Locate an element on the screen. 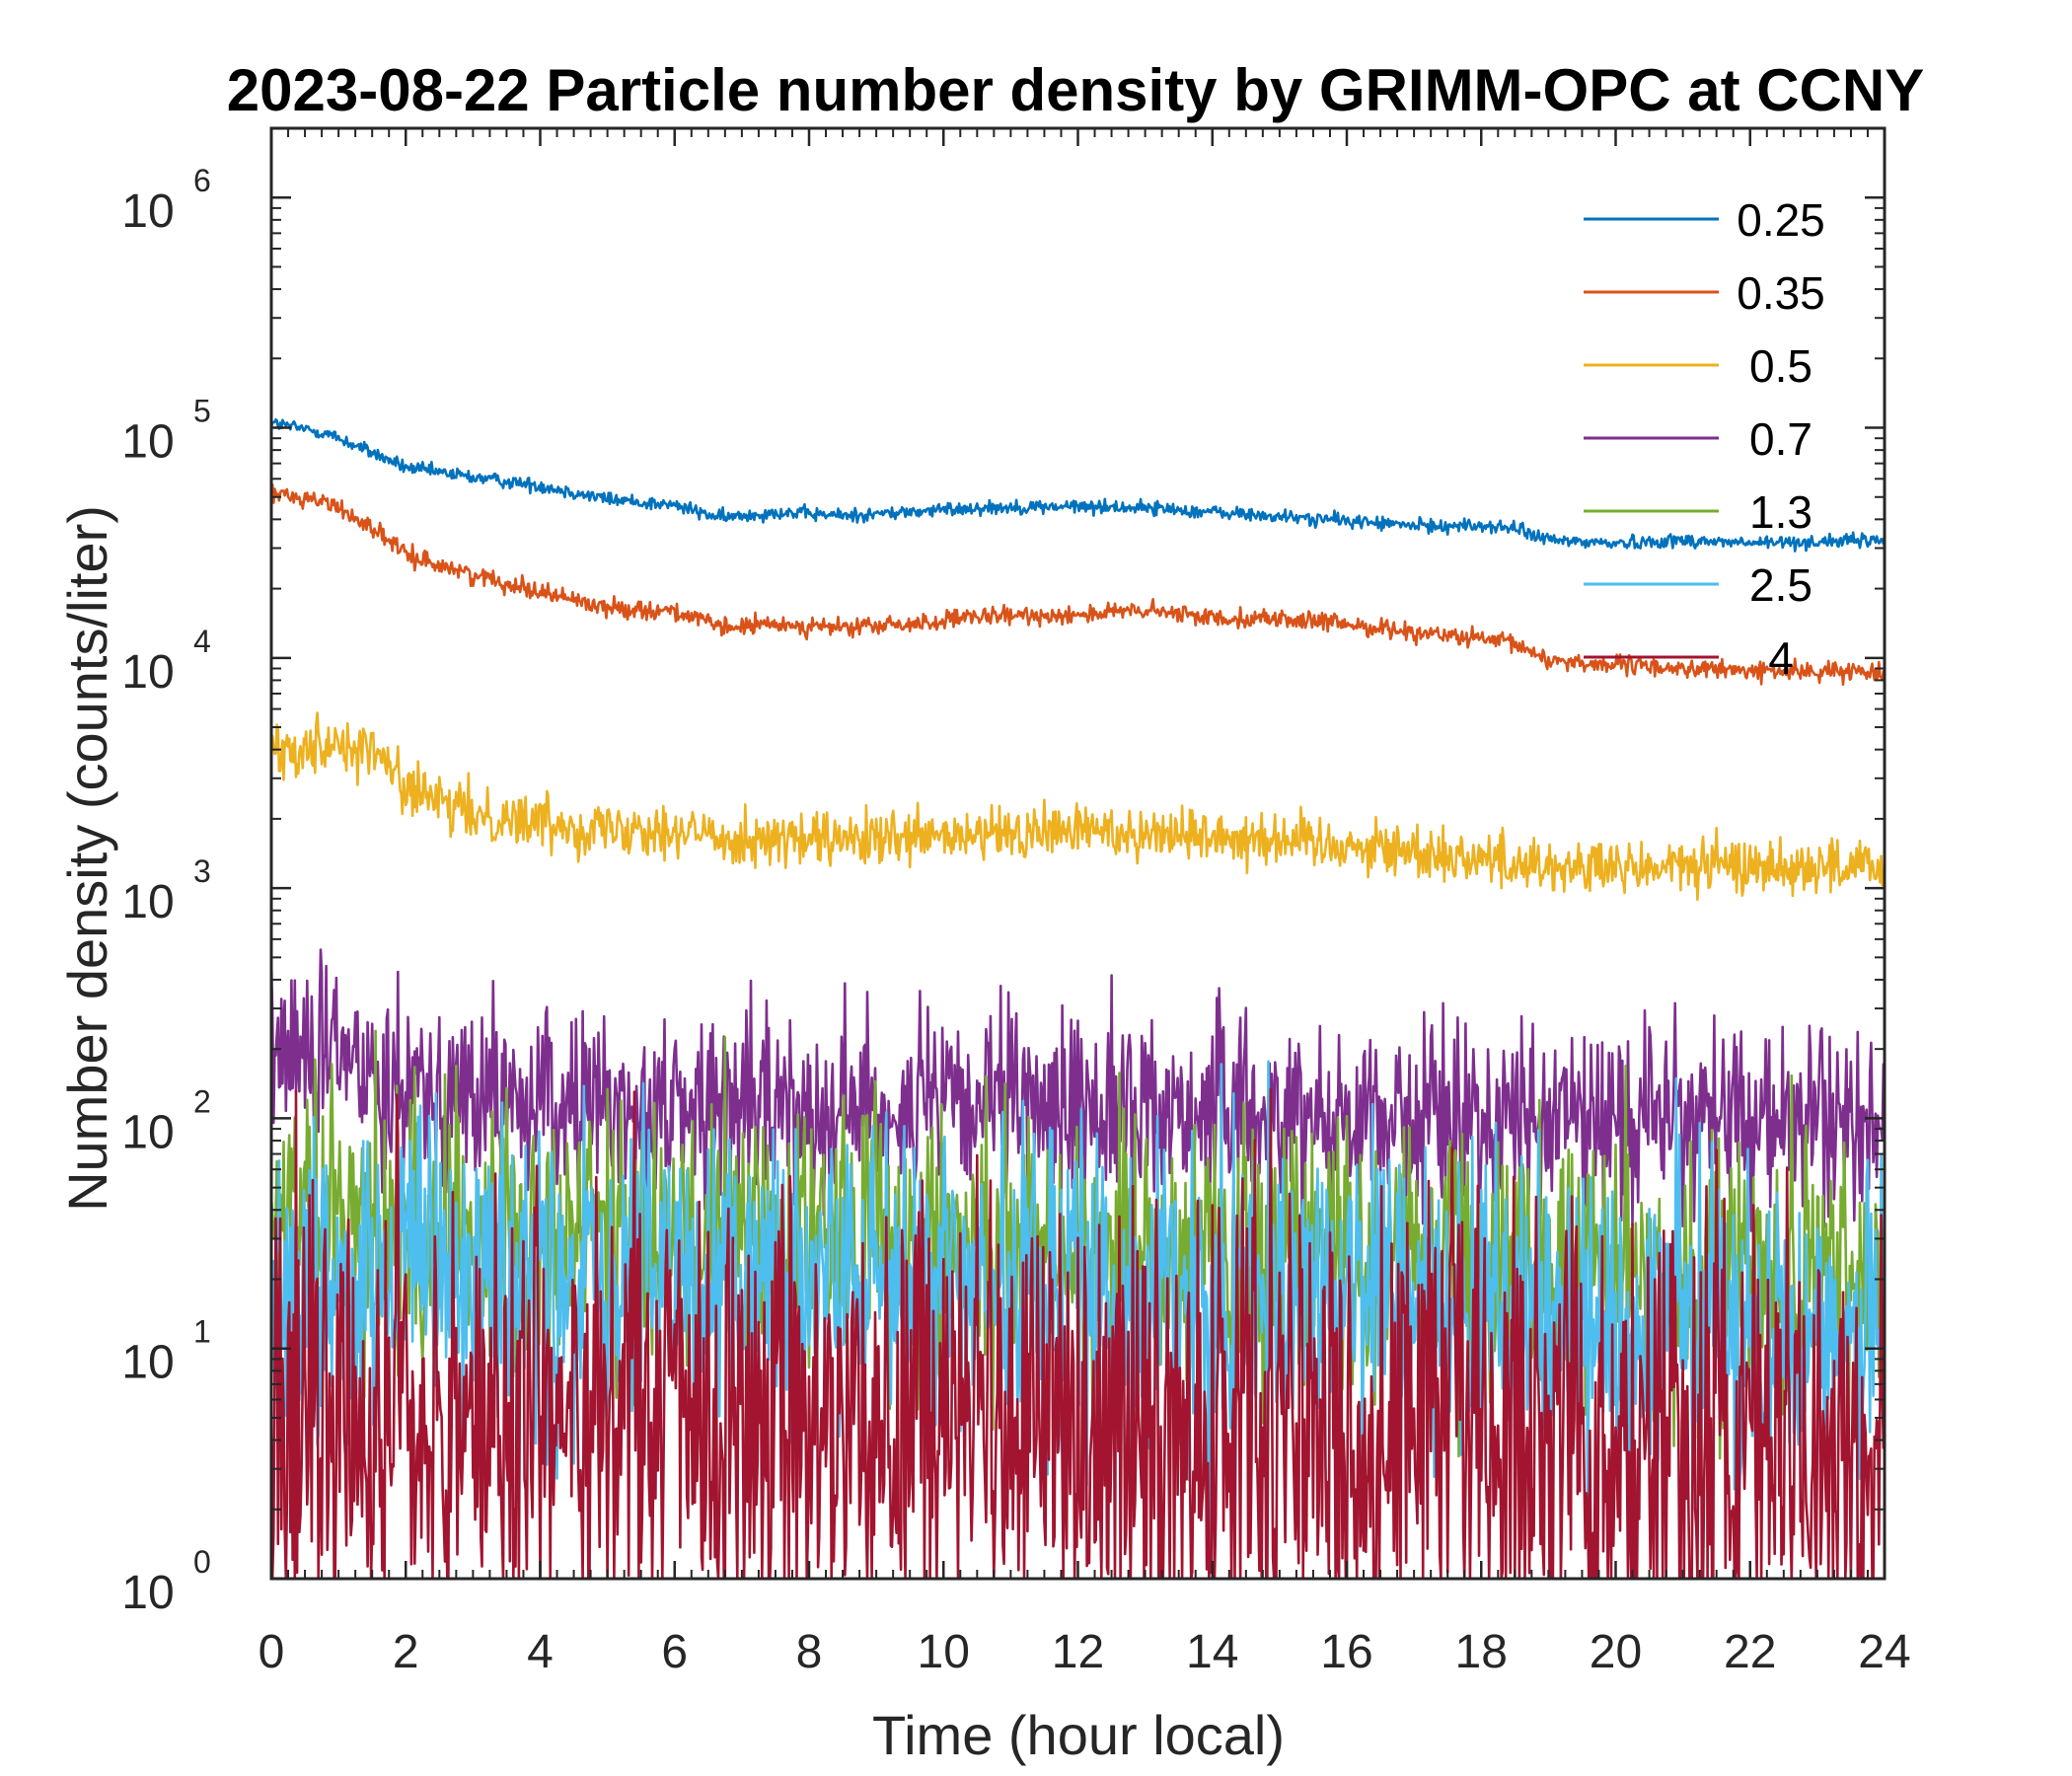 This screenshot has height=1776, width=2072. y-tick-exponent: 3 is located at coordinates (202, 871).